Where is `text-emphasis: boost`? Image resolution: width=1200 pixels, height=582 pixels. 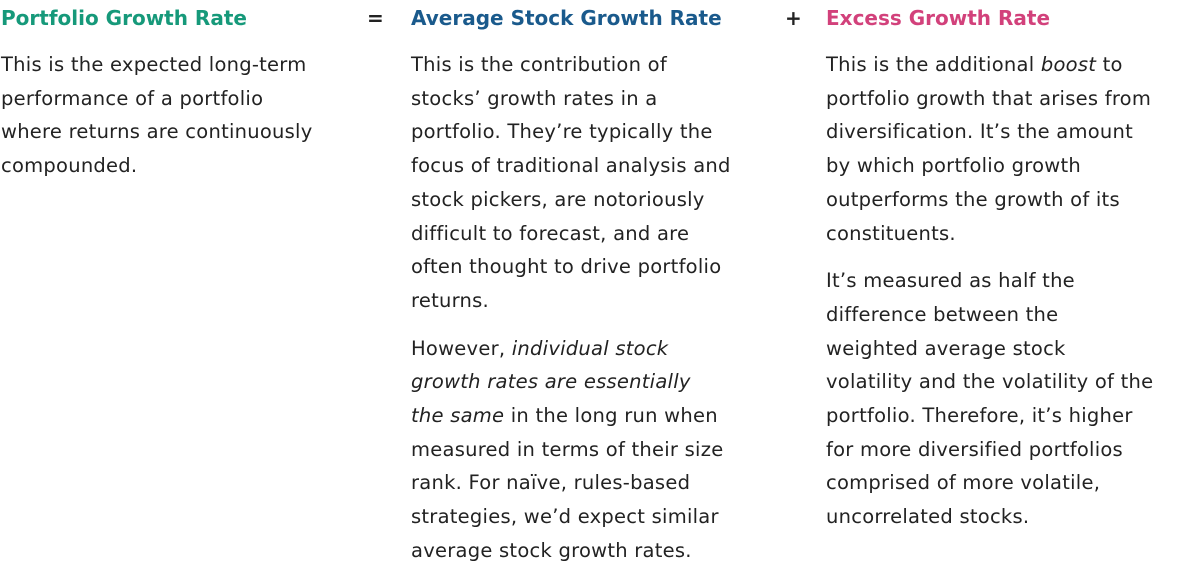 text-emphasis: boost is located at coordinates (1068, 64).